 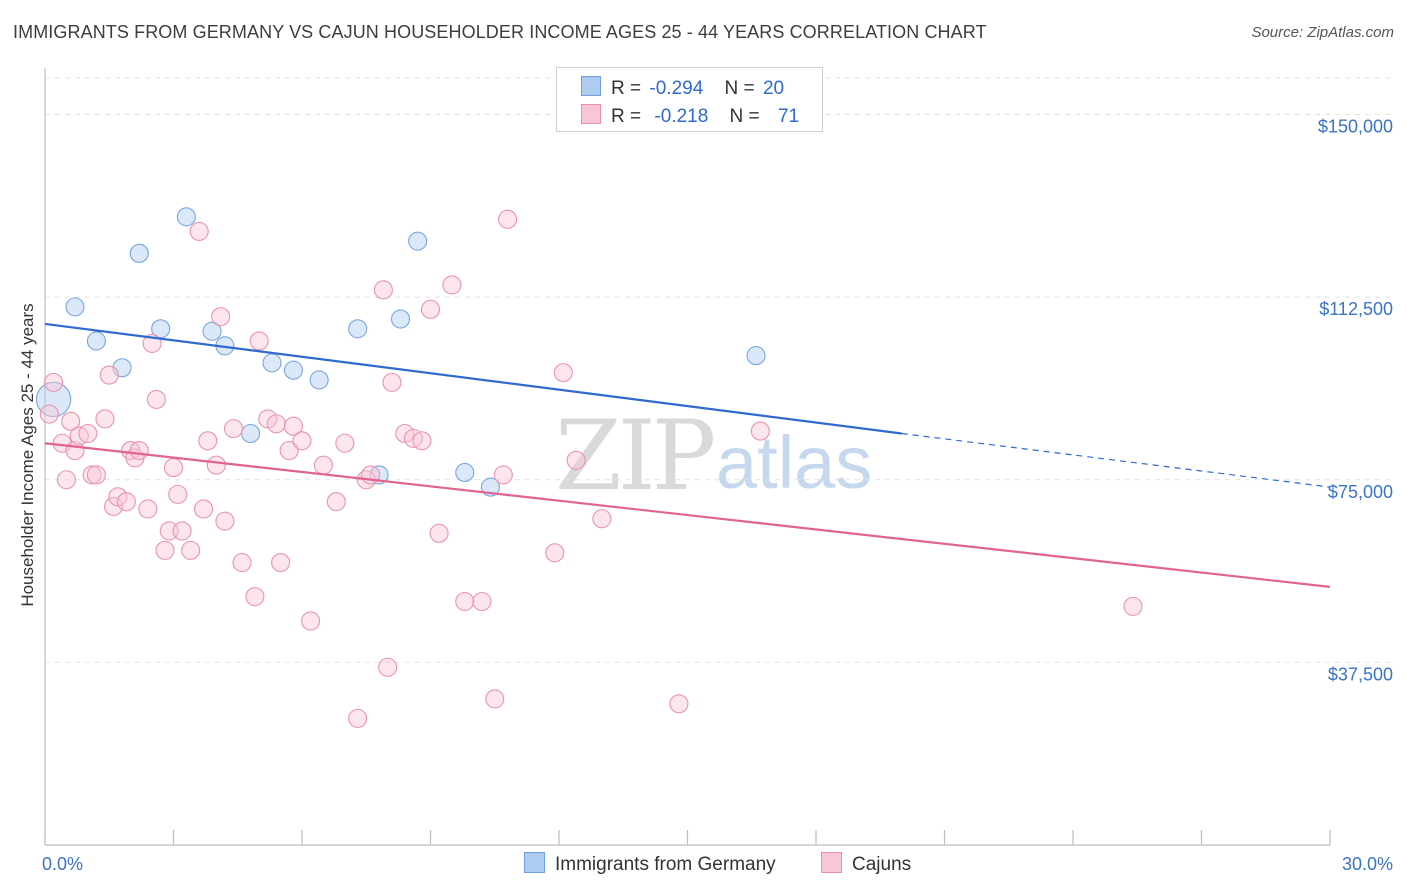 I want to click on legend-swatch-germany, so click(x=591, y=86).